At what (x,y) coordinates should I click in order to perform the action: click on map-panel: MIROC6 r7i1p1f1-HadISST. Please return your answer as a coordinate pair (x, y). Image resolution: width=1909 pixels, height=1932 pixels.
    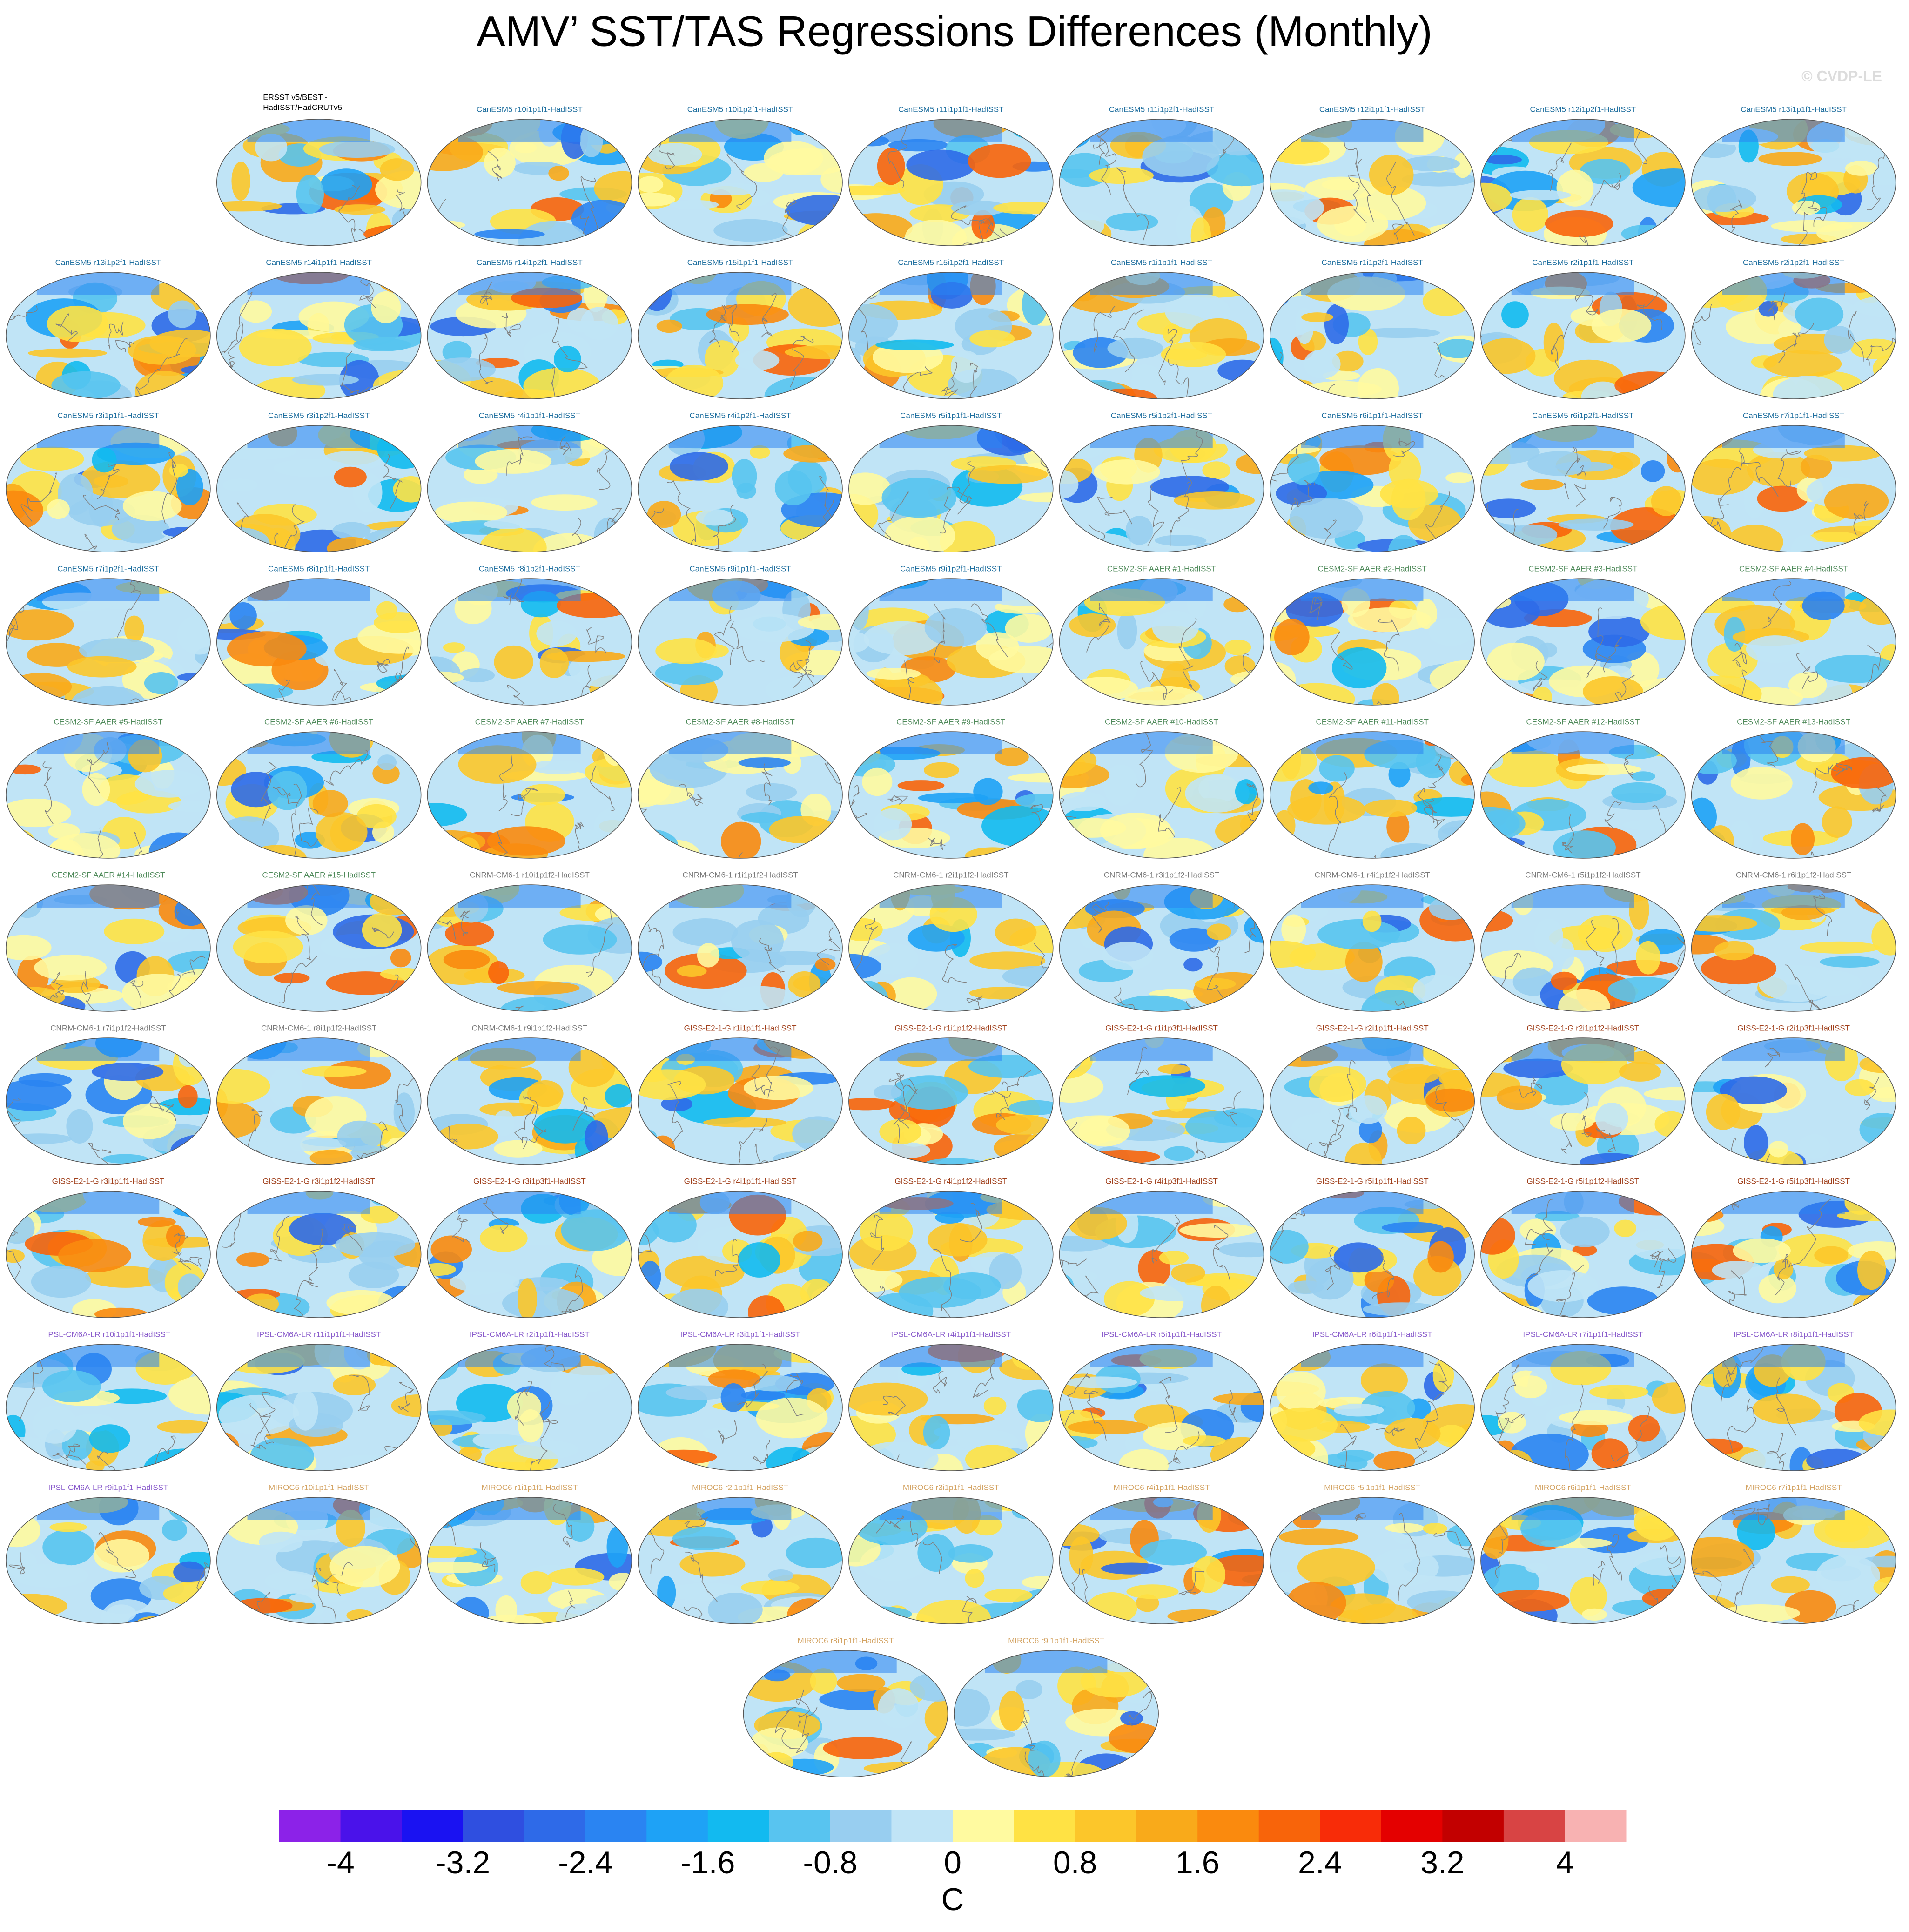
    Looking at the image, I should click on (1793, 1553).